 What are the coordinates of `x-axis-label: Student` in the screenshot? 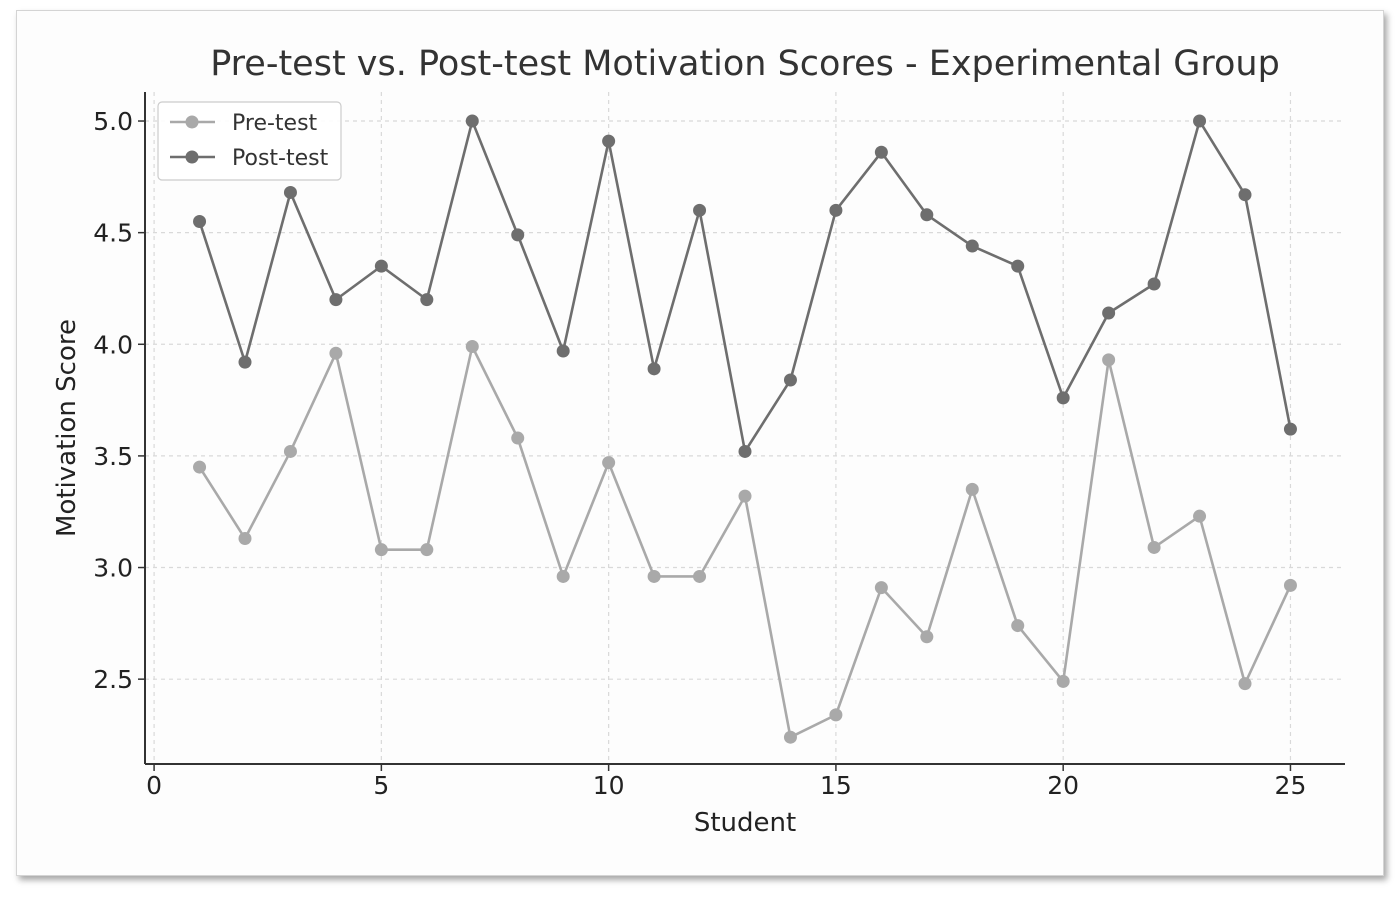 It's located at (745, 823).